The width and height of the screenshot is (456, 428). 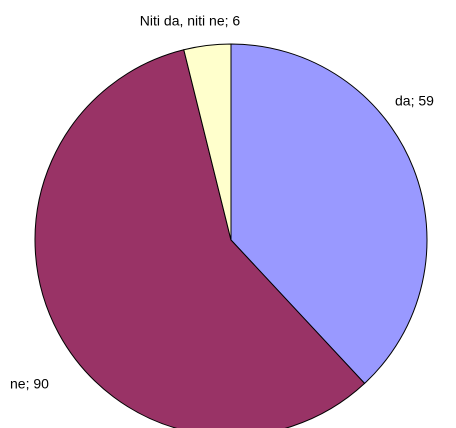 What do you see at coordinates (190, 21) in the screenshot?
I see `slice-label: Niti da, niti ne; 6` at bounding box center [190, 21].